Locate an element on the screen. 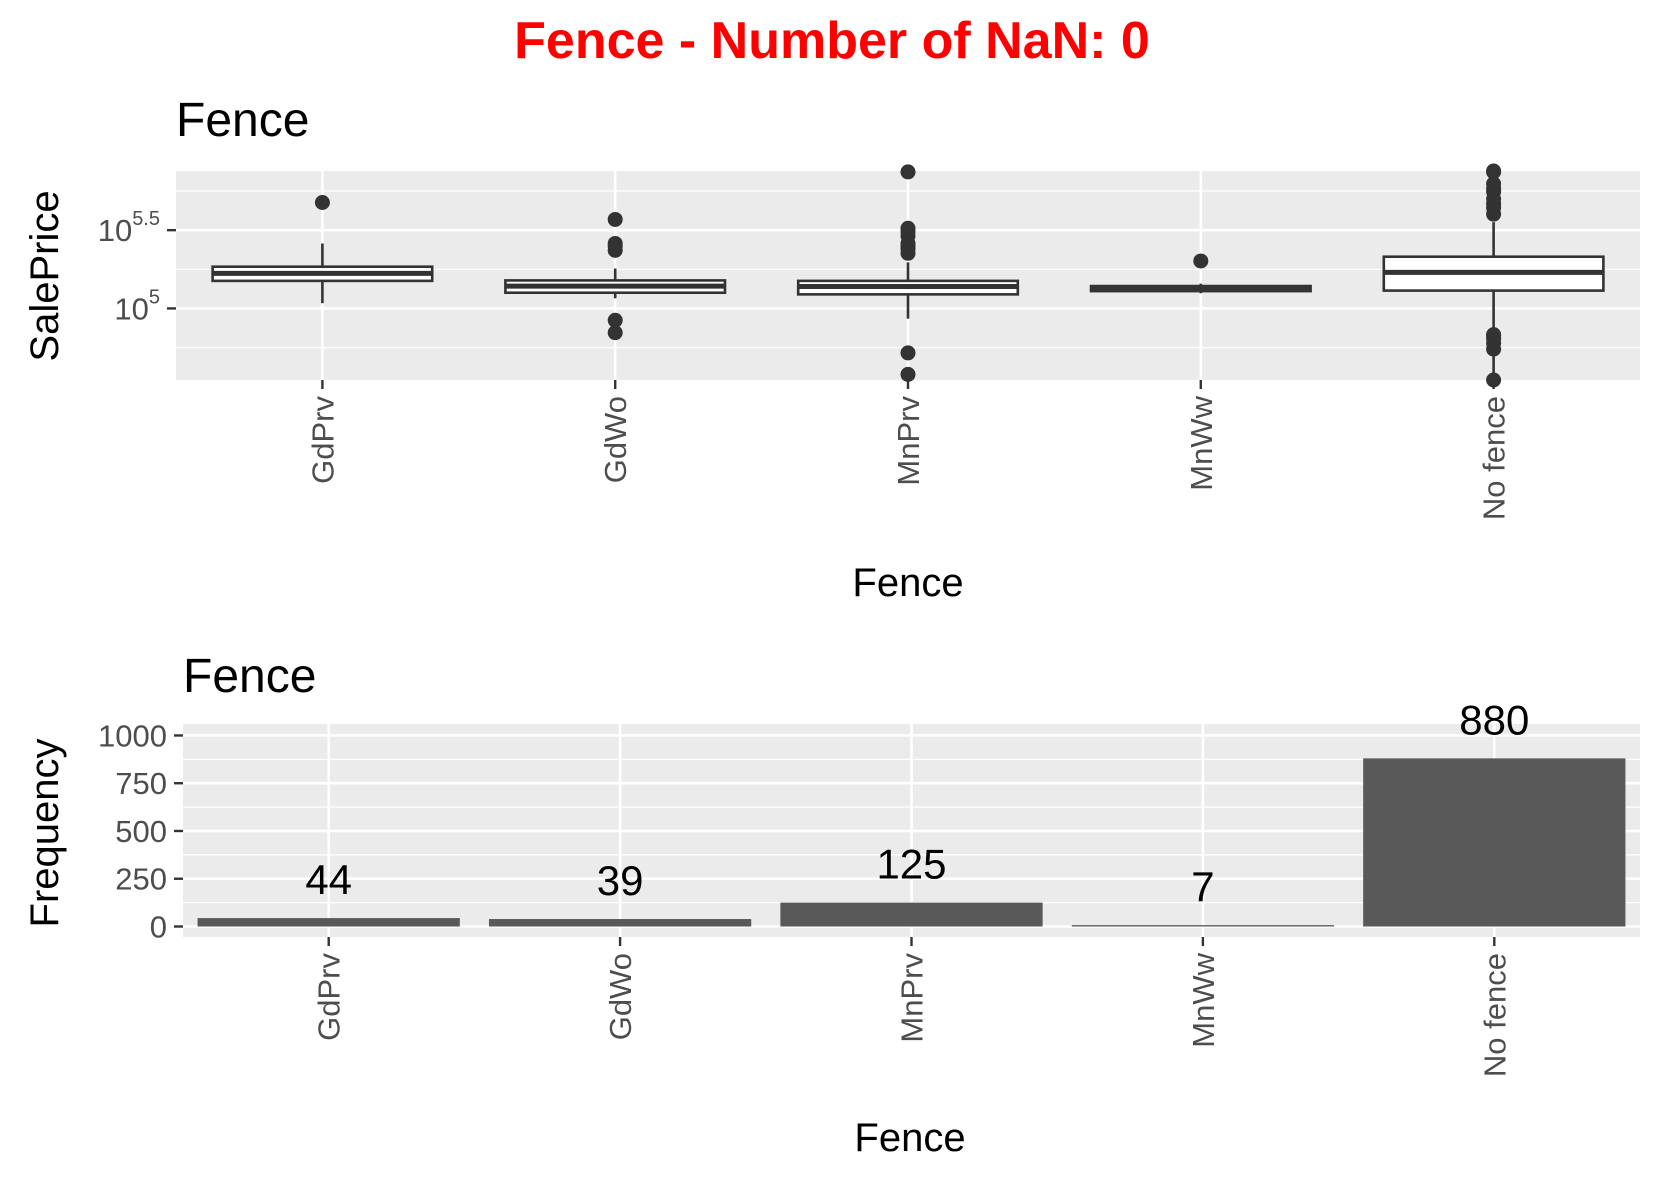 Image resolution: width=1653 pixels, height=1181 pixels. boxplot-x-axis: GdPrv GdWo MnPrv MnWw No fence is located at coordinates (908, 450).